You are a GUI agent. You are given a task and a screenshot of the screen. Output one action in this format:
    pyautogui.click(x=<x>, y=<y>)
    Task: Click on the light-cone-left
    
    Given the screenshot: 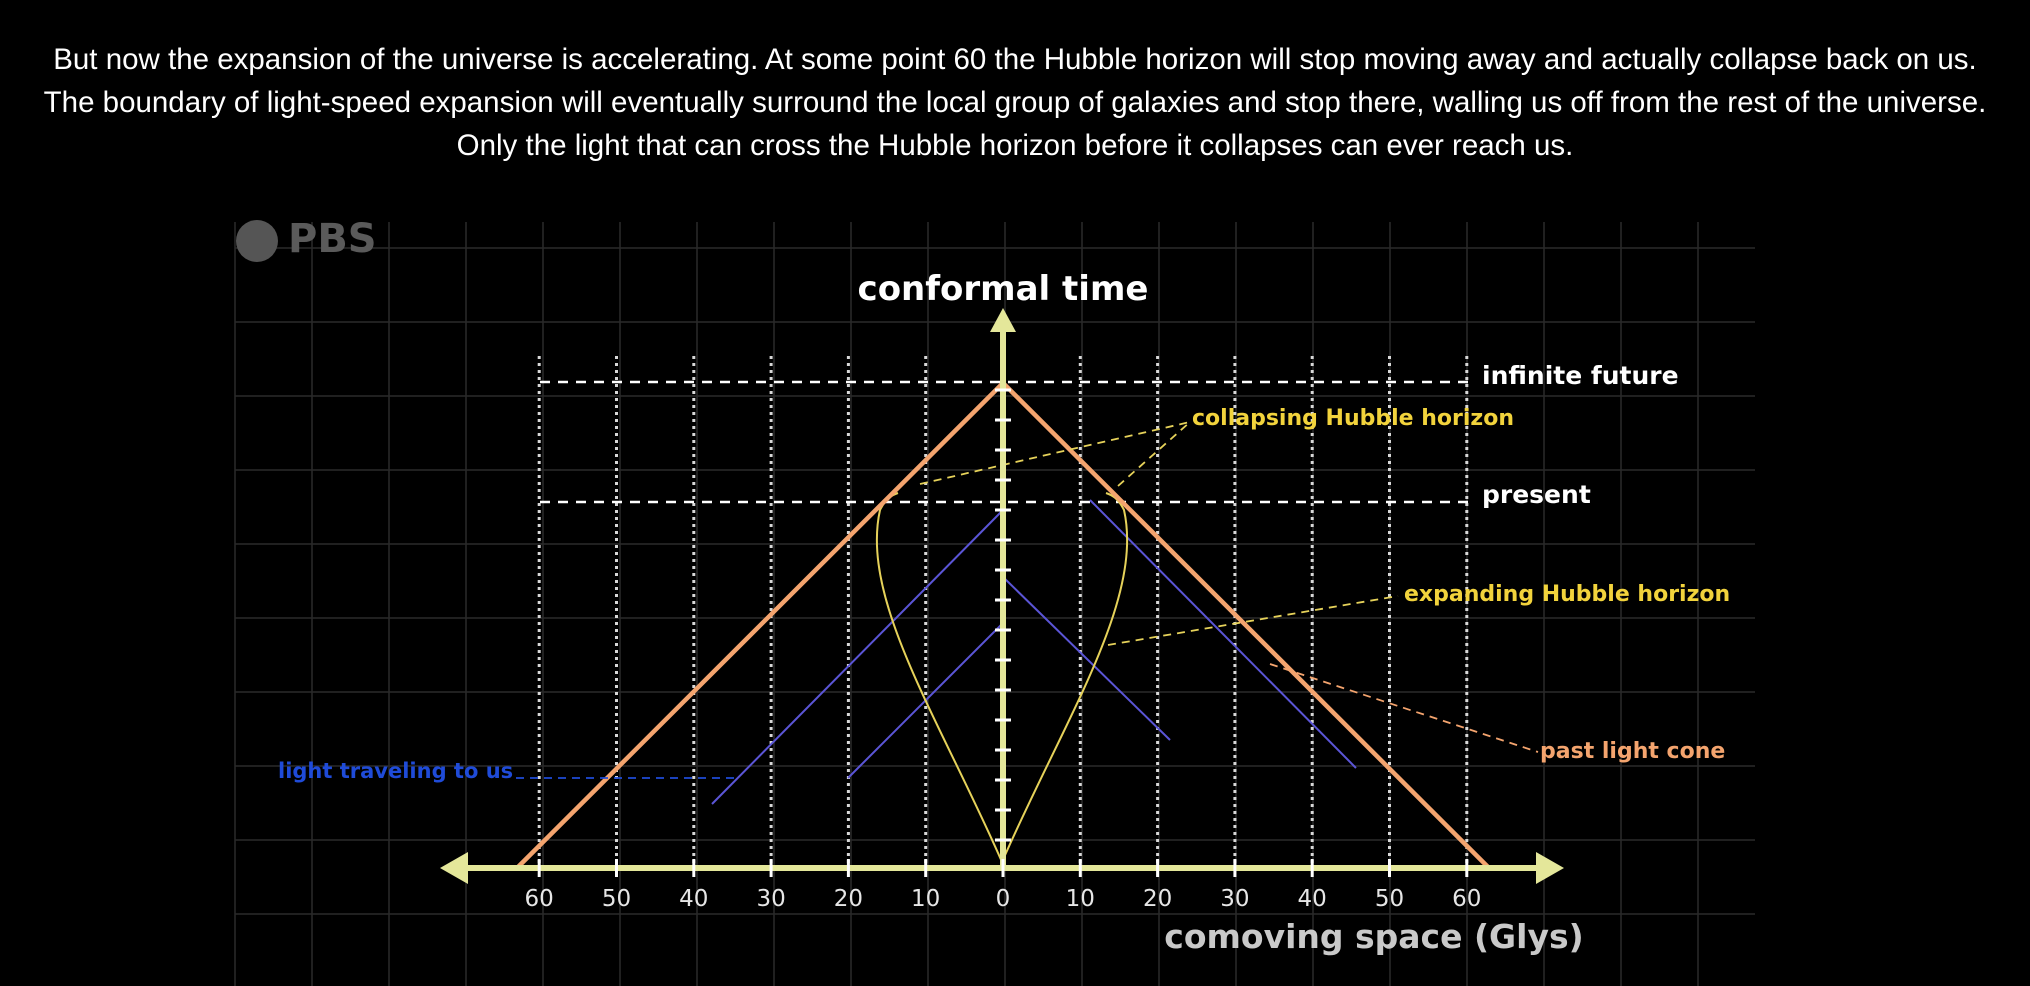 What is the action you would take?
    pyautogui.click(x=760, y=625)
    